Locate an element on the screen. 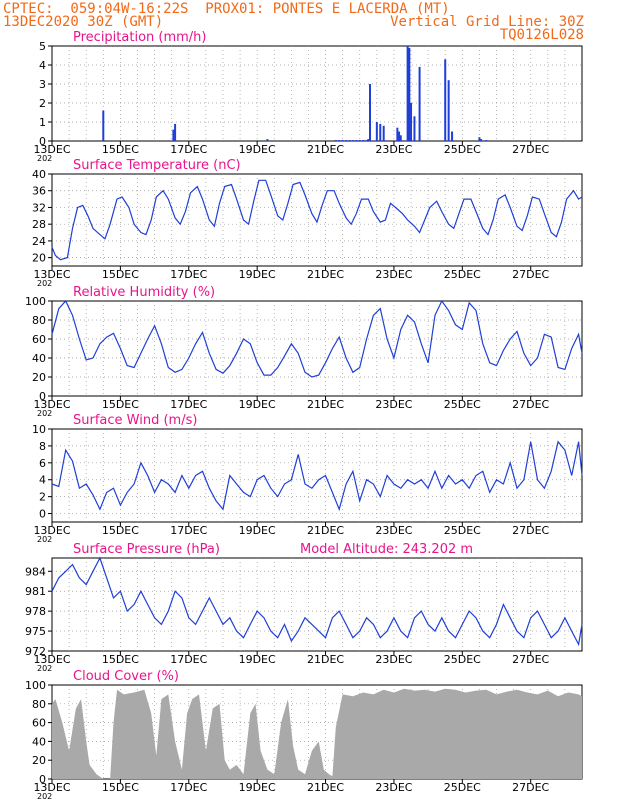 The image size is (618, 800). temp-series-line is located at coordinates (317, 220).